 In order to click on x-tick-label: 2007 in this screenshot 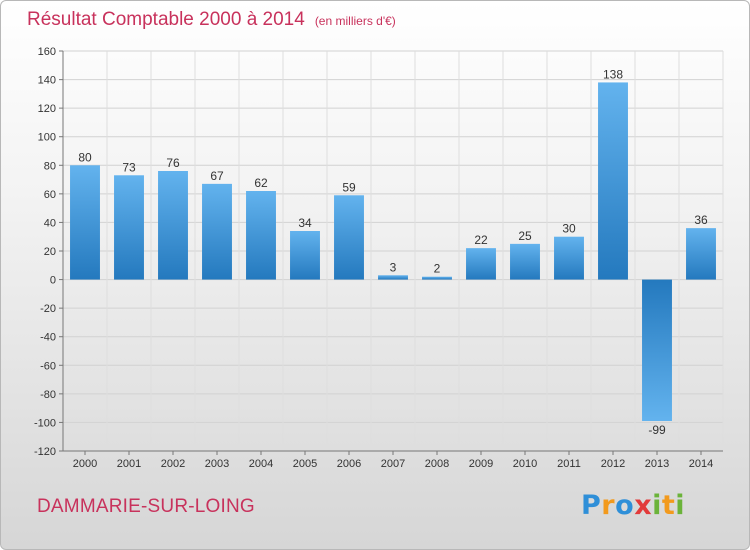, I will do `click(393, 464)`.